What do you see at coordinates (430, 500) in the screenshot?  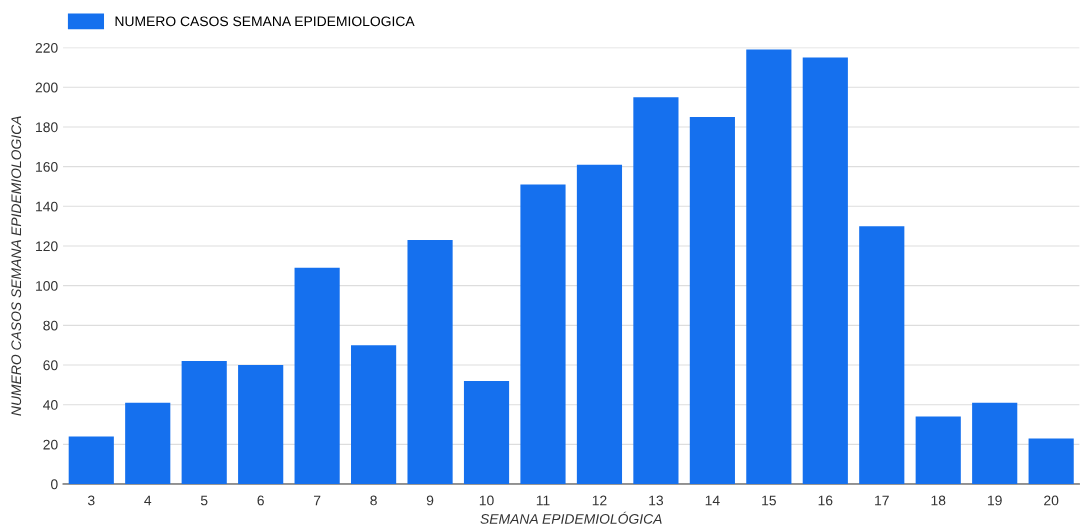 I see `x-tick-label: 9` at bounding box center [430, 500].